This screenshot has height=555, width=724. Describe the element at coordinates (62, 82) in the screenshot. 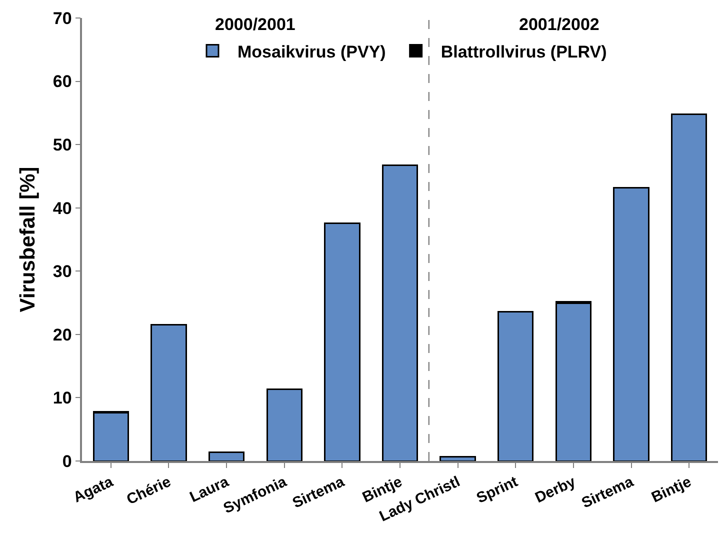

I see `y-tick-label: 60` at that location.